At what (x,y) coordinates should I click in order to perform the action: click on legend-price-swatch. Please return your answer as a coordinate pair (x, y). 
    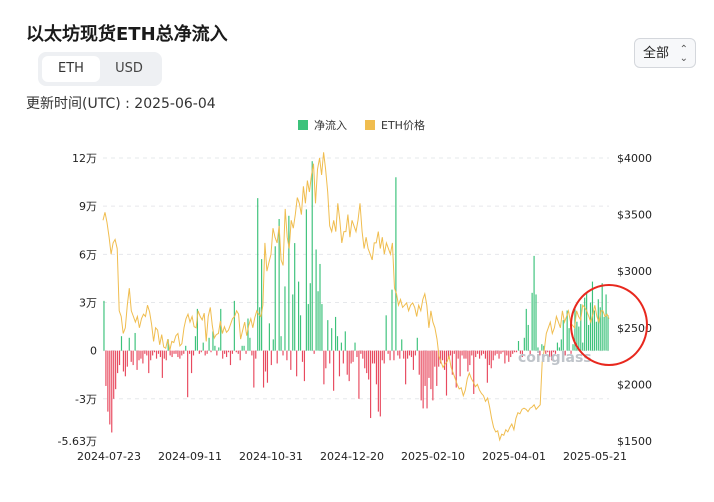
    Looking at the image, I should click on (370, 125).